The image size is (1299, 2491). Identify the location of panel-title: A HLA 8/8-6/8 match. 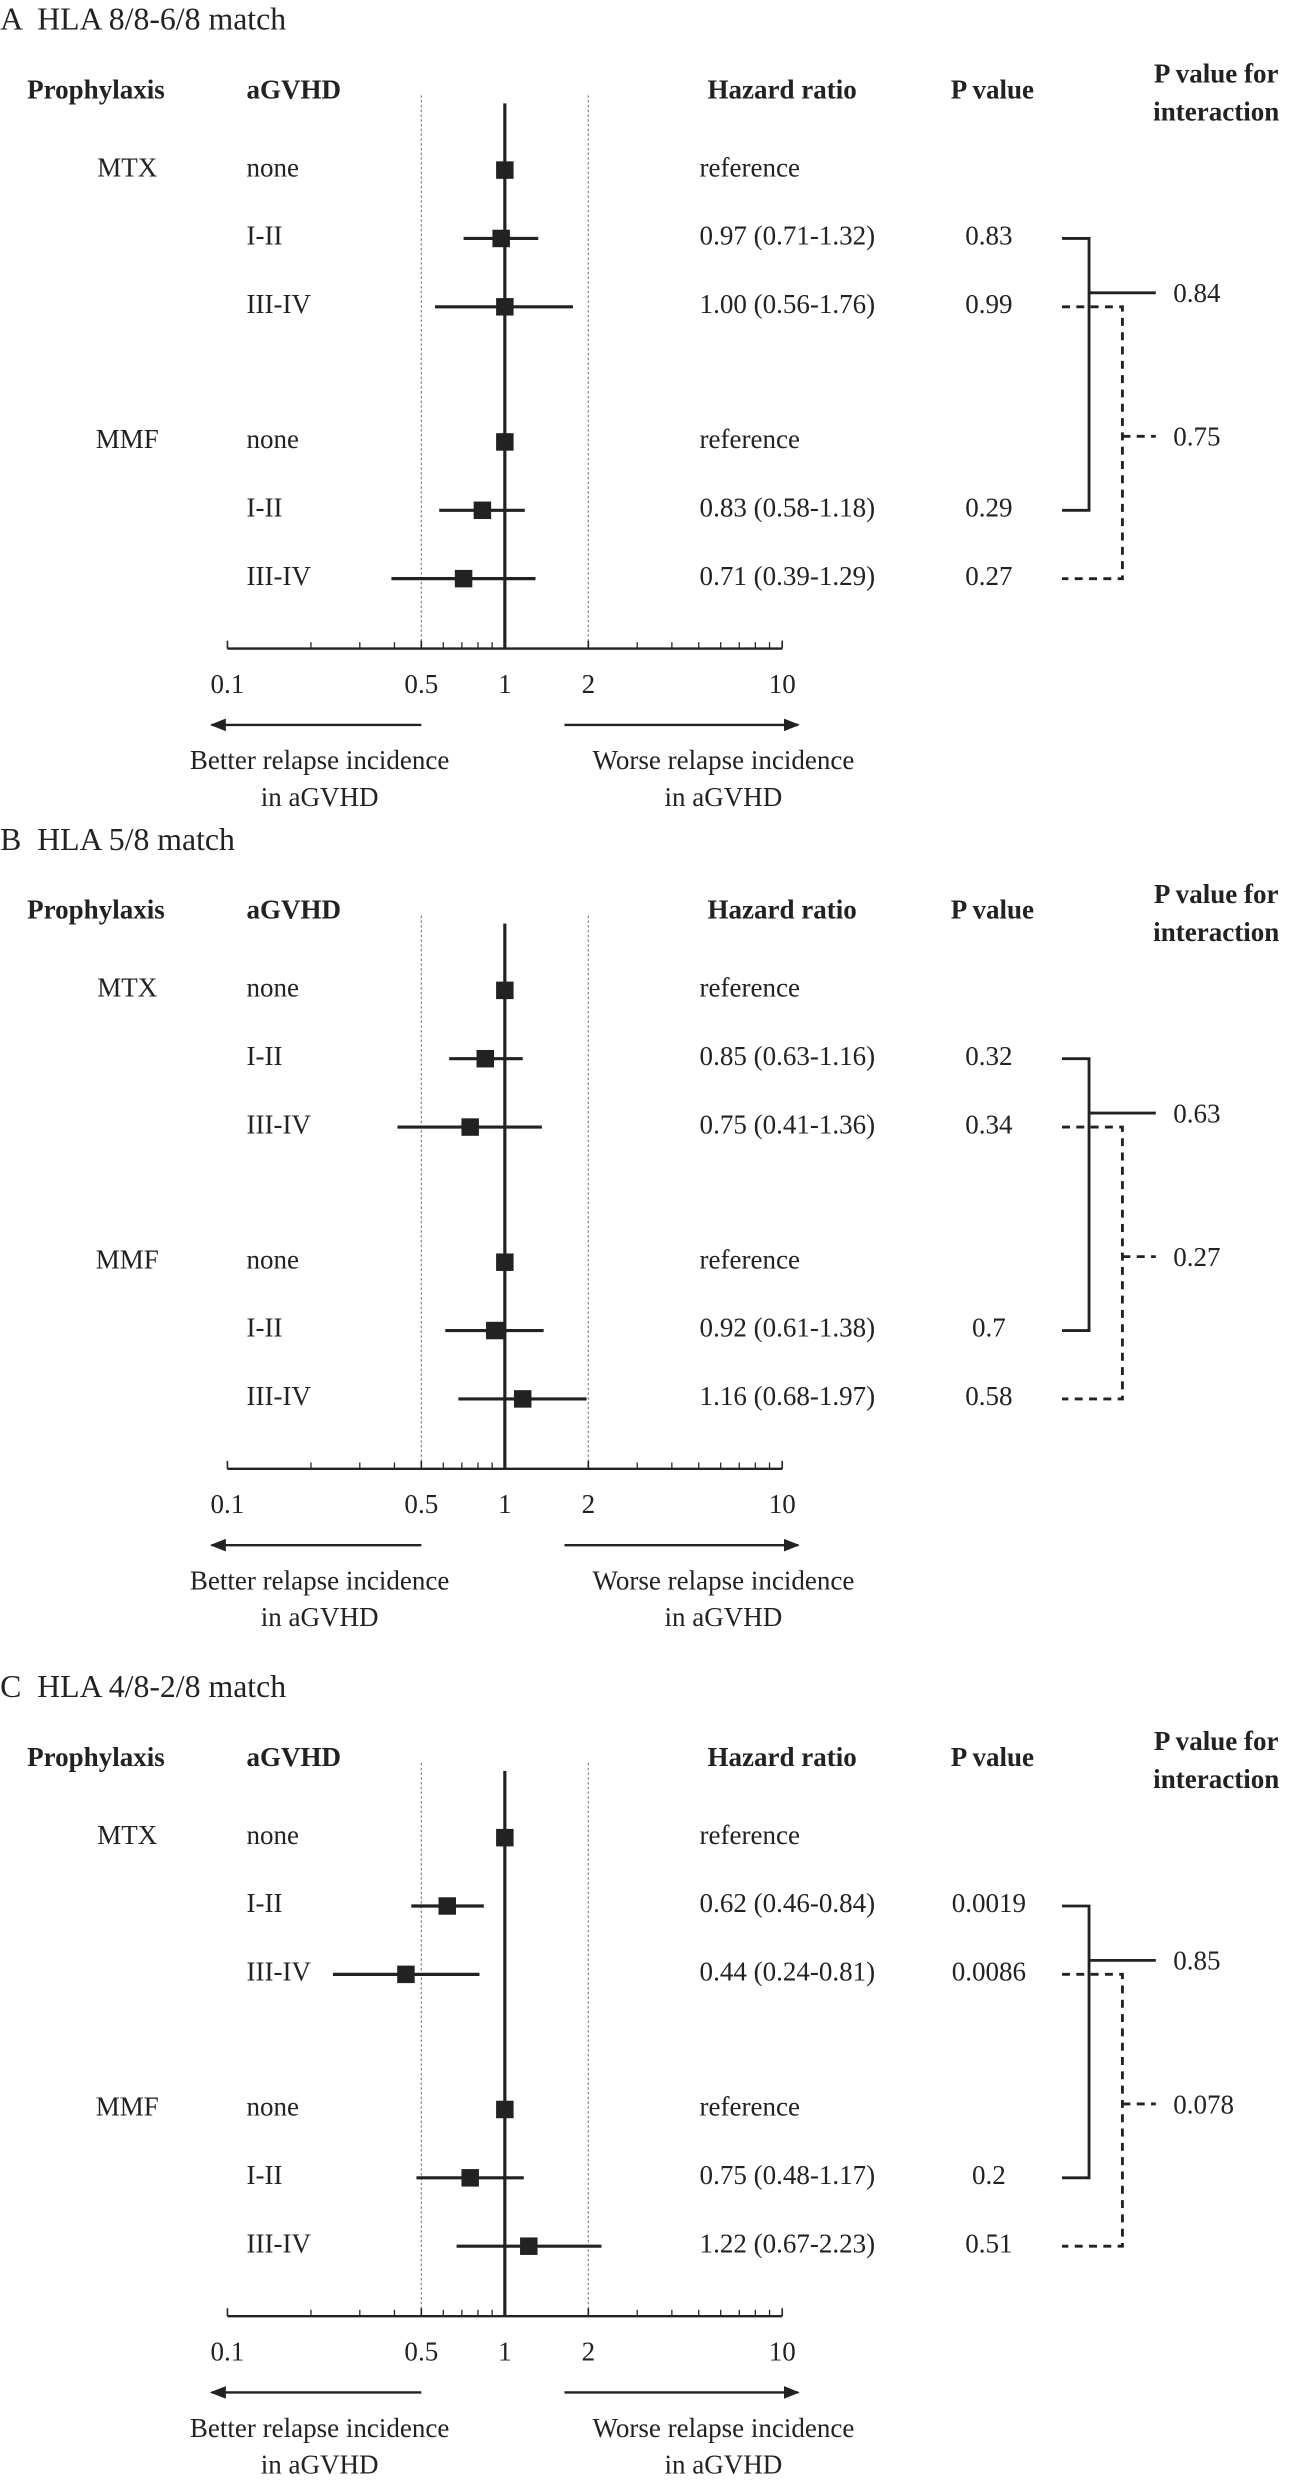
(143, 19).